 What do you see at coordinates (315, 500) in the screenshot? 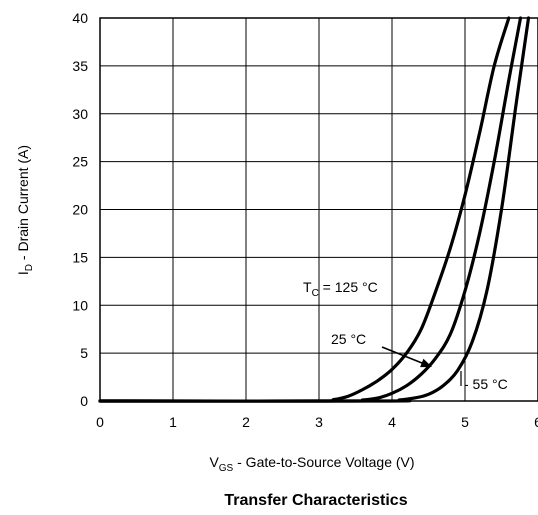
I see `chart-title: Transfer Characteristics` at bounding box center [315, 500].